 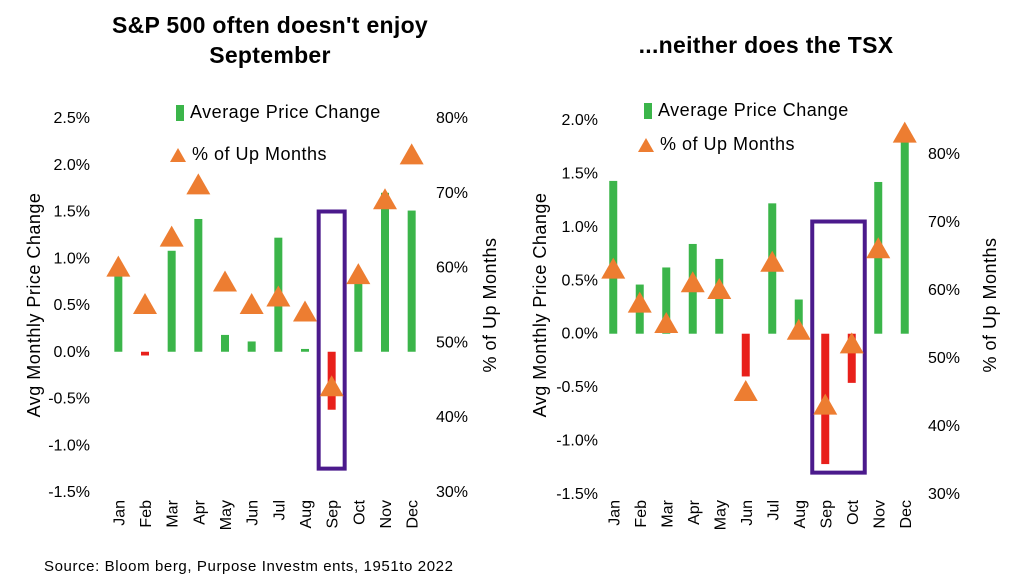 What do you see at coordinates (198, 285) in the screenshot?
I see `bar-apr` at bounding box center [198, 285].